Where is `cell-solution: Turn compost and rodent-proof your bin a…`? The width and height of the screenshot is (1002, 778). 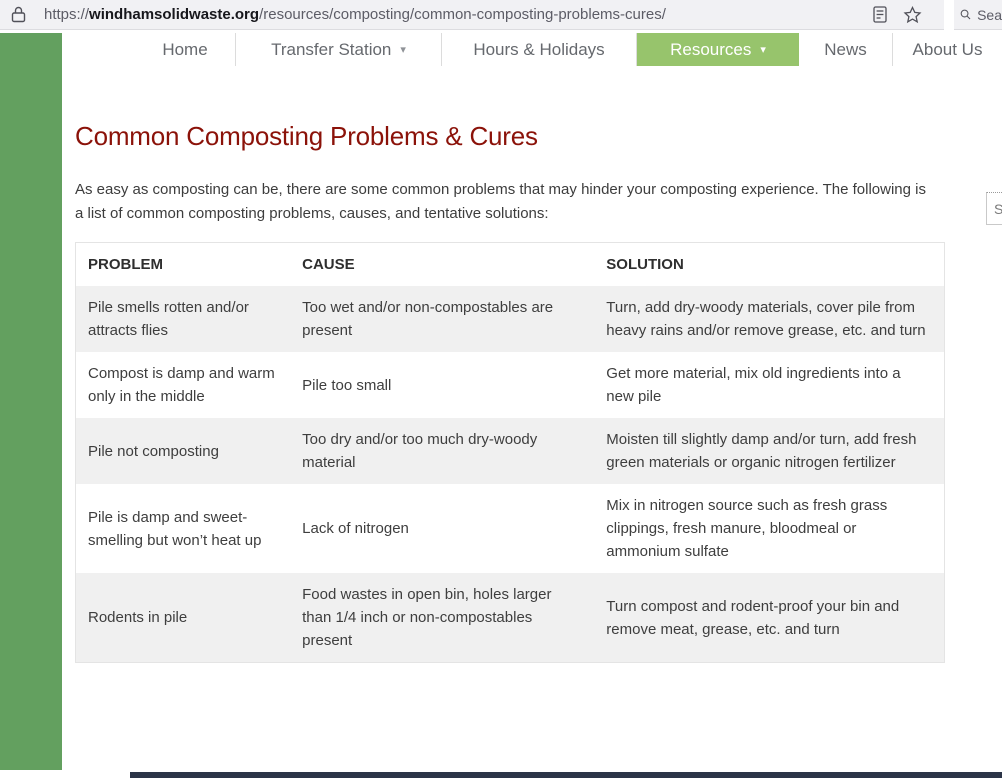
cell-solution: Turn compost and rodent-proof your bin a… is located at coordinates (769, 618).